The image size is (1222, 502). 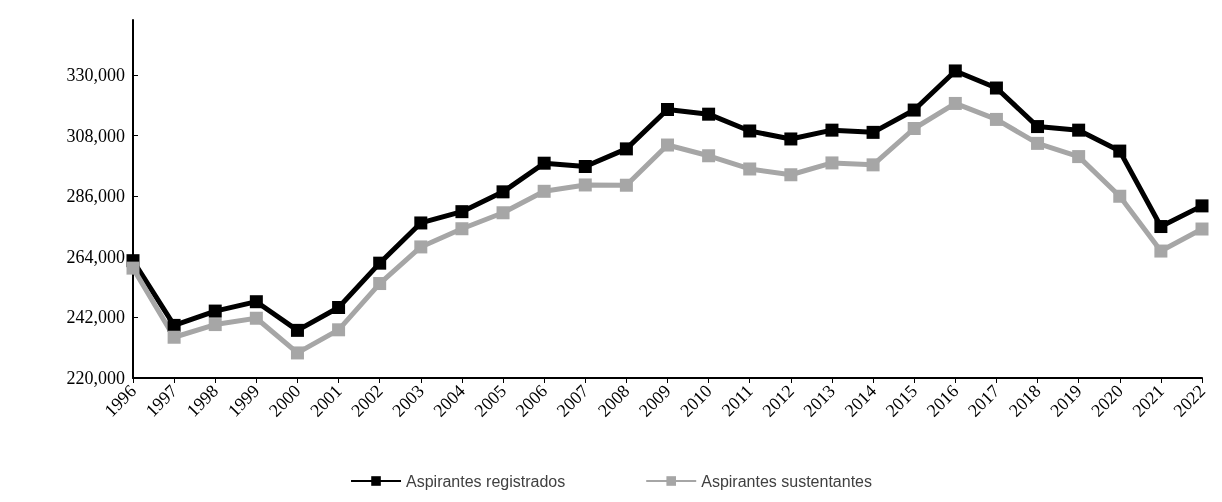 I want to click on y-tick-label: 242,000, so click(x=95, y=317).